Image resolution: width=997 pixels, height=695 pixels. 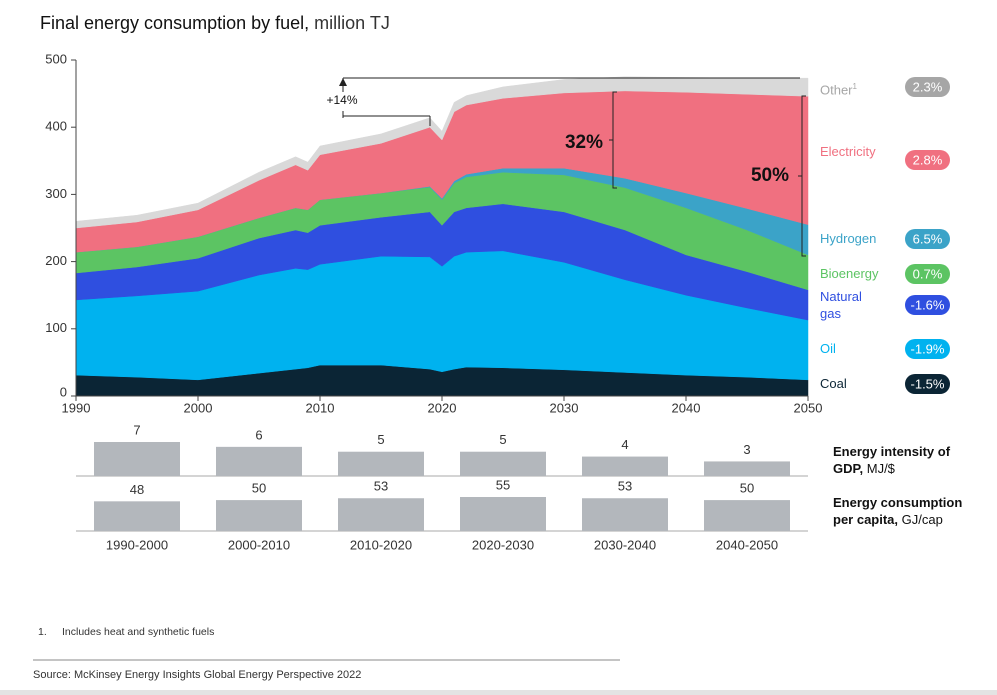 What do you see at coordinates (584, 142) in the screenshot?
I see `annotation: 32%` at bounding box center [584, 142].